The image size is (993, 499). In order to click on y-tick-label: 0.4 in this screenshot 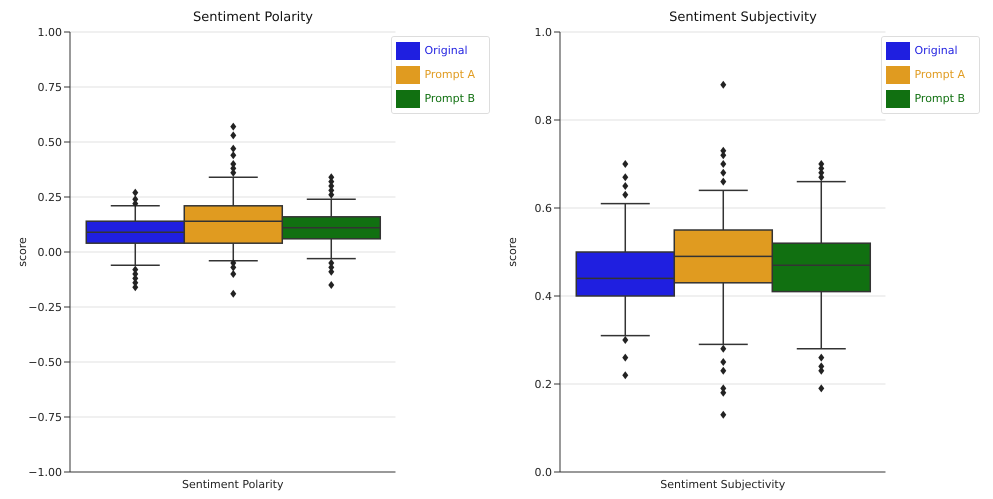, I will do `click(543, 296)`.